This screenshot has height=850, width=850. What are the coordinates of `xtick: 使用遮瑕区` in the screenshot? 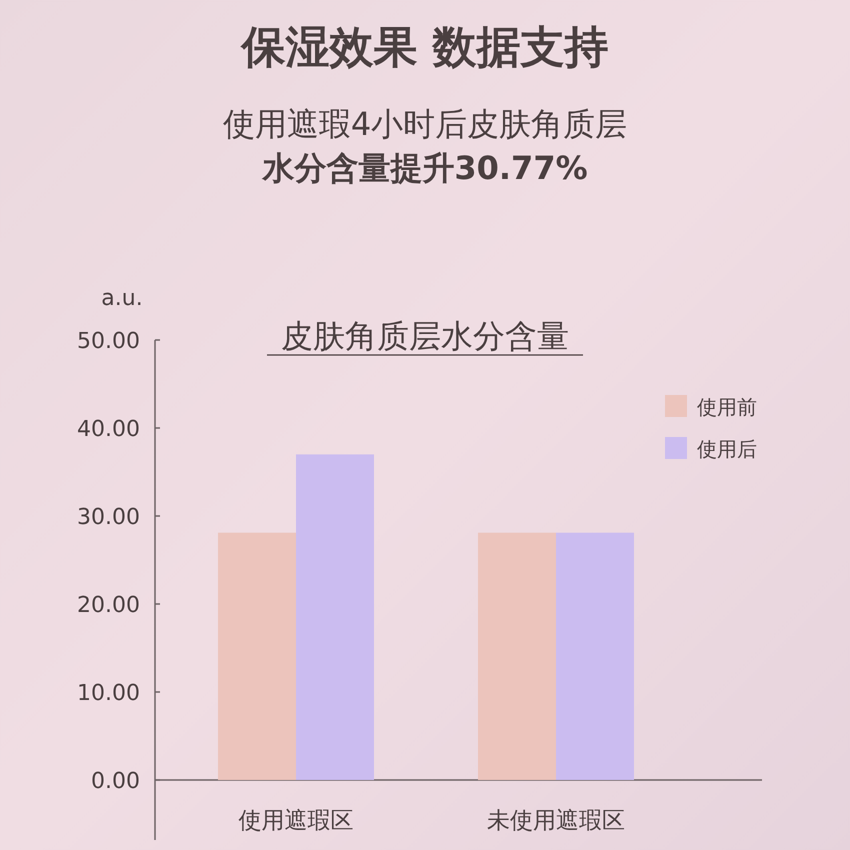 It's located at (296, 821).